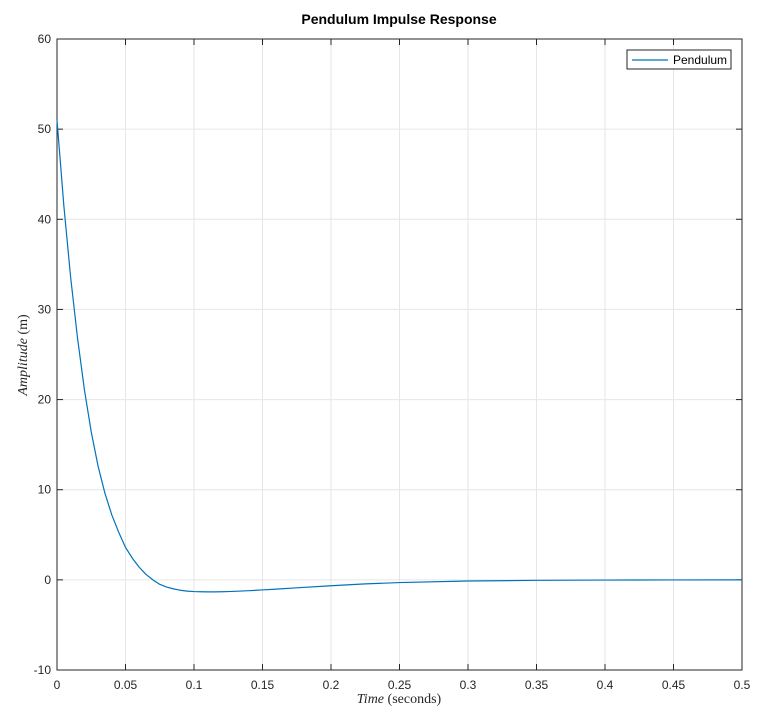 This screenshot has width=763, height=718. I want to click on y-tick-labels: -10 0 10 20 30 40 50 60, so click(43, 354).